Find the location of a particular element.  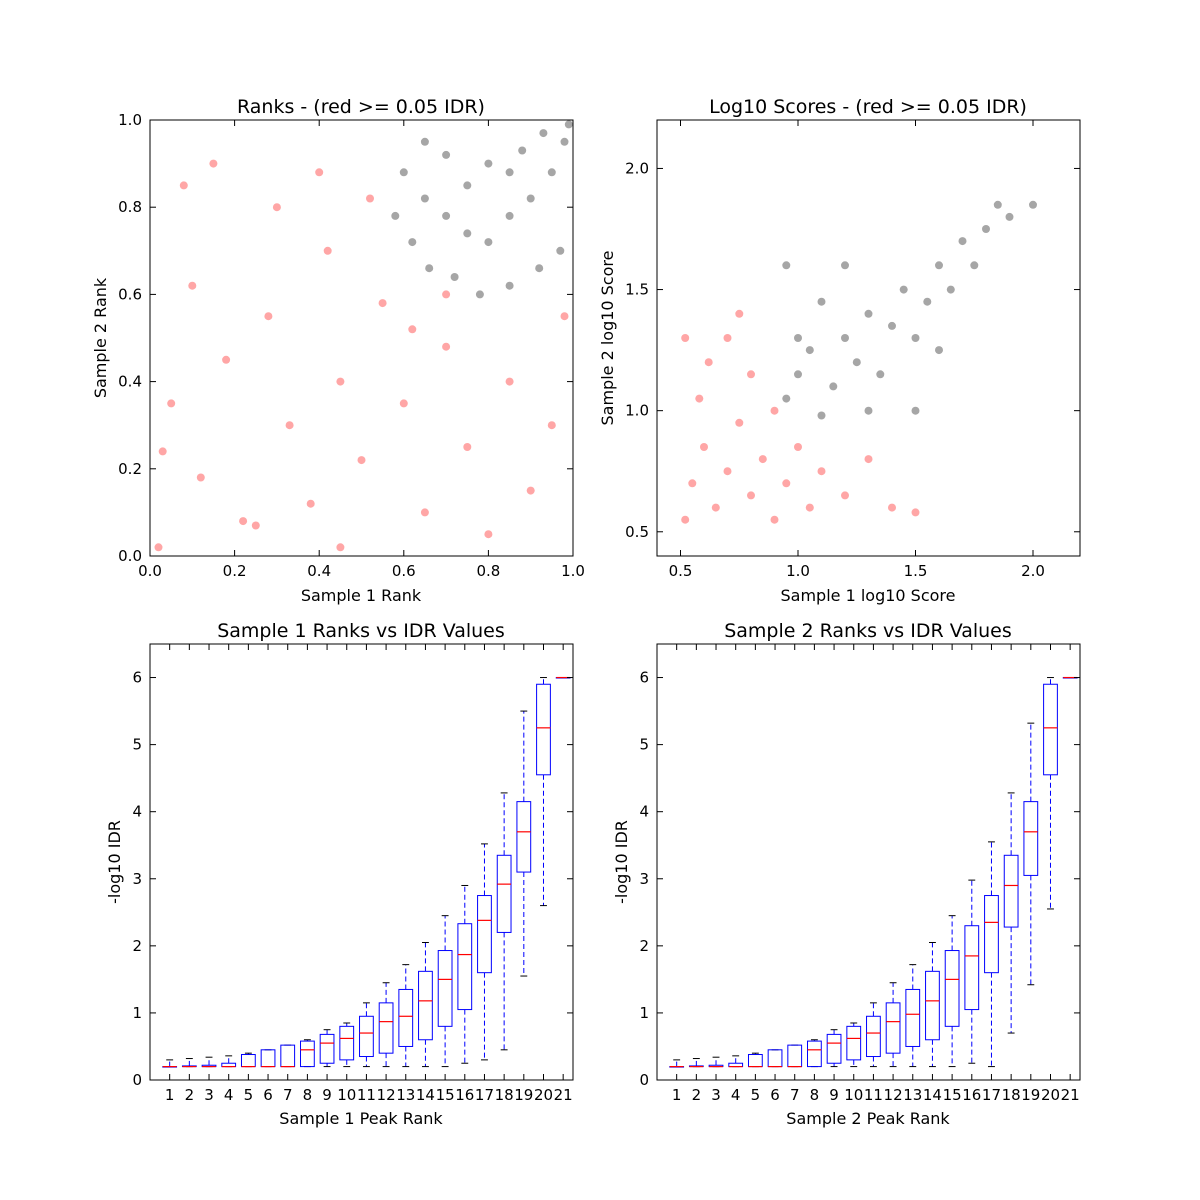

y-tick-label: 0.2 is located at coordinates (130, 469).